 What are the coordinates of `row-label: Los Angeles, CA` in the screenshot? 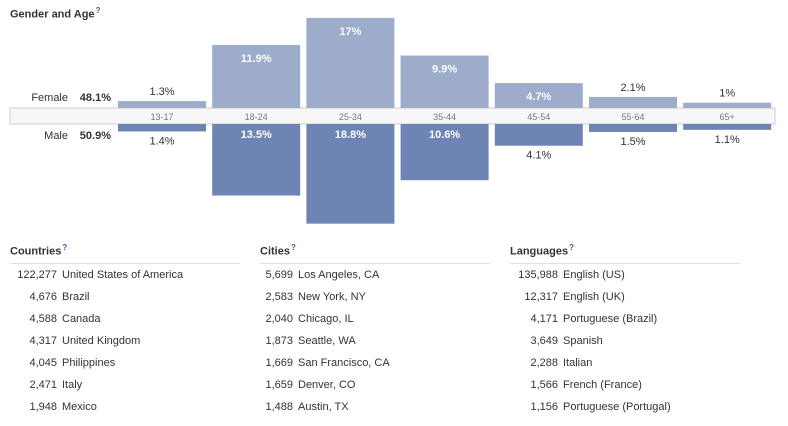 It's located at (339, 274).